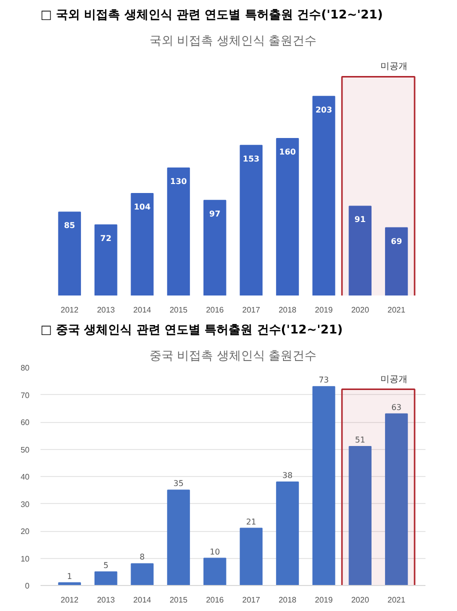 This screenshot has width=457, height=611. What do you see at coordinates (211, 15) in the screenshot?
I see `chart-title: □ 국외 비접촉 생체인식 관련 연도별 특허출원 건수('12~'21)` at bounding box center [211, 15].